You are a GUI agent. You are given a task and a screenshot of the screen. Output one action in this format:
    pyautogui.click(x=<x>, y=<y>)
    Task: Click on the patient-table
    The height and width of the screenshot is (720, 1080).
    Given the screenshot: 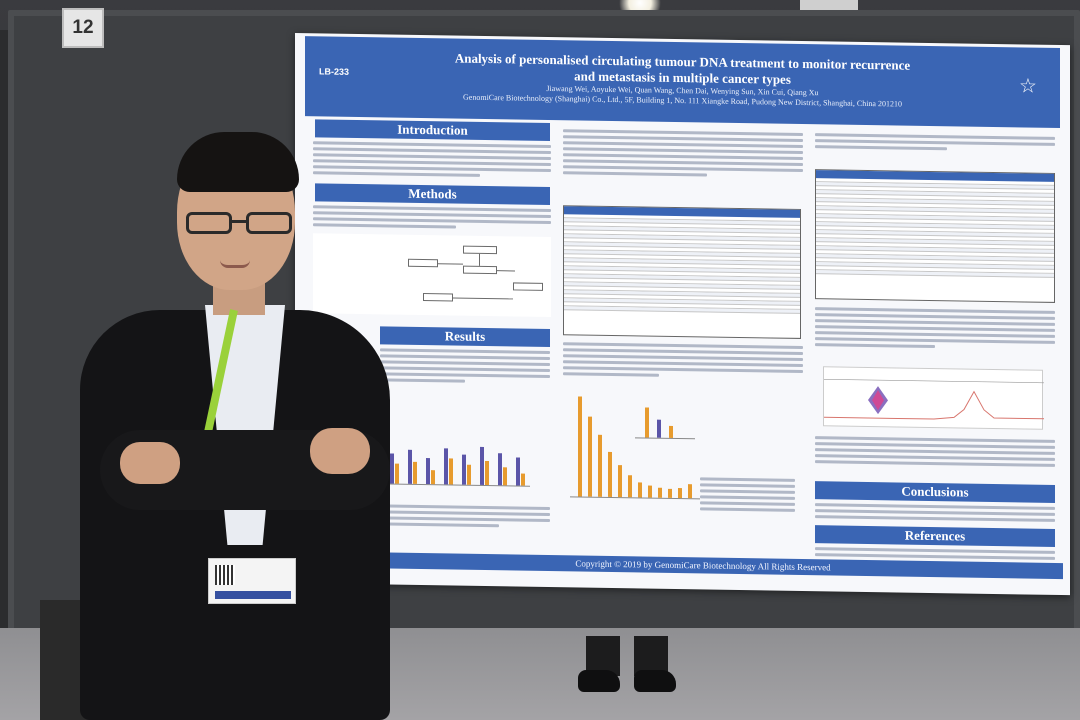 What is the action you would take?
    pyautogui.click(x=935, y=236)
    